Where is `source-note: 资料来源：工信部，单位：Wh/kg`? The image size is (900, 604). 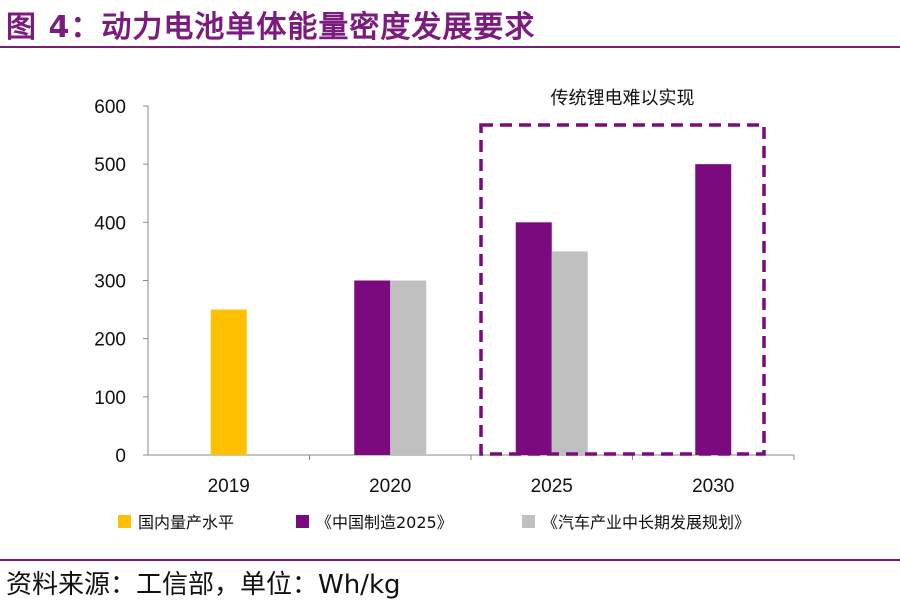 source-note: 资料来源：工信部，单位：Wh/kg is located at coordinates (203, 585).